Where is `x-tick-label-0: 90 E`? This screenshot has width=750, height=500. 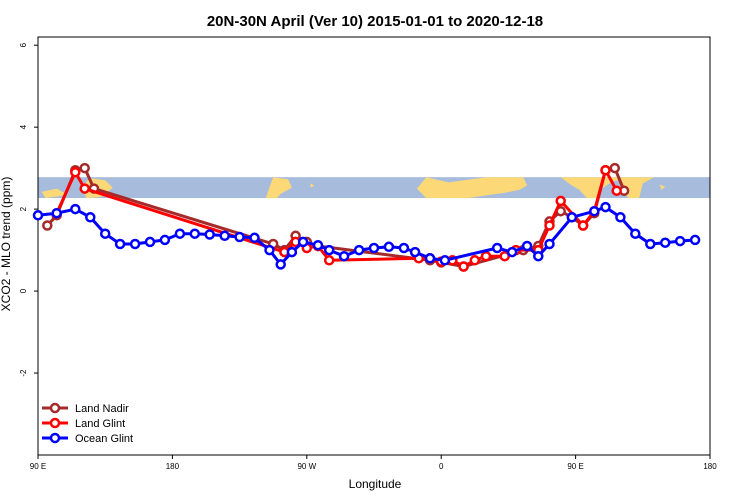 x-tick-label-0: 90 E is located at coordinates (38, 466).